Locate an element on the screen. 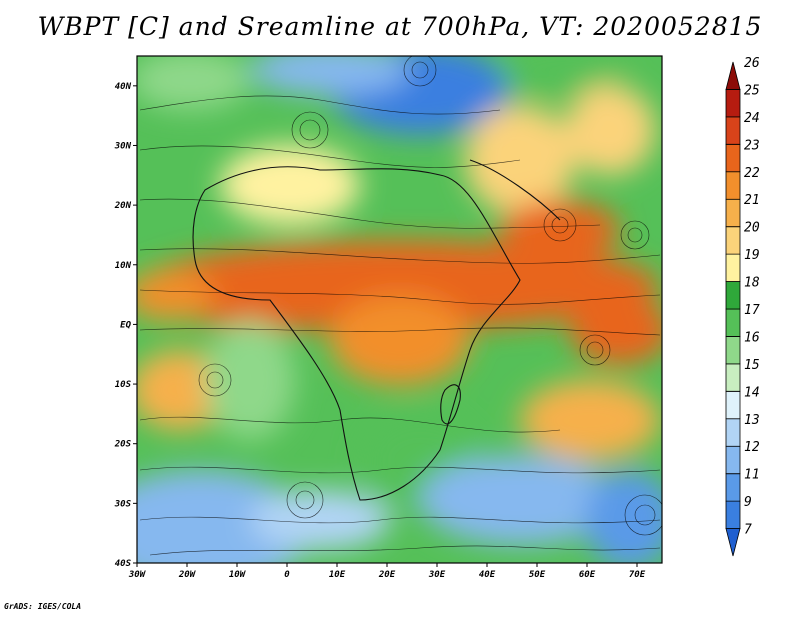 This screenshot has height=618, width=800. colorbar-label: 11 is located at coordinates (752, 475).